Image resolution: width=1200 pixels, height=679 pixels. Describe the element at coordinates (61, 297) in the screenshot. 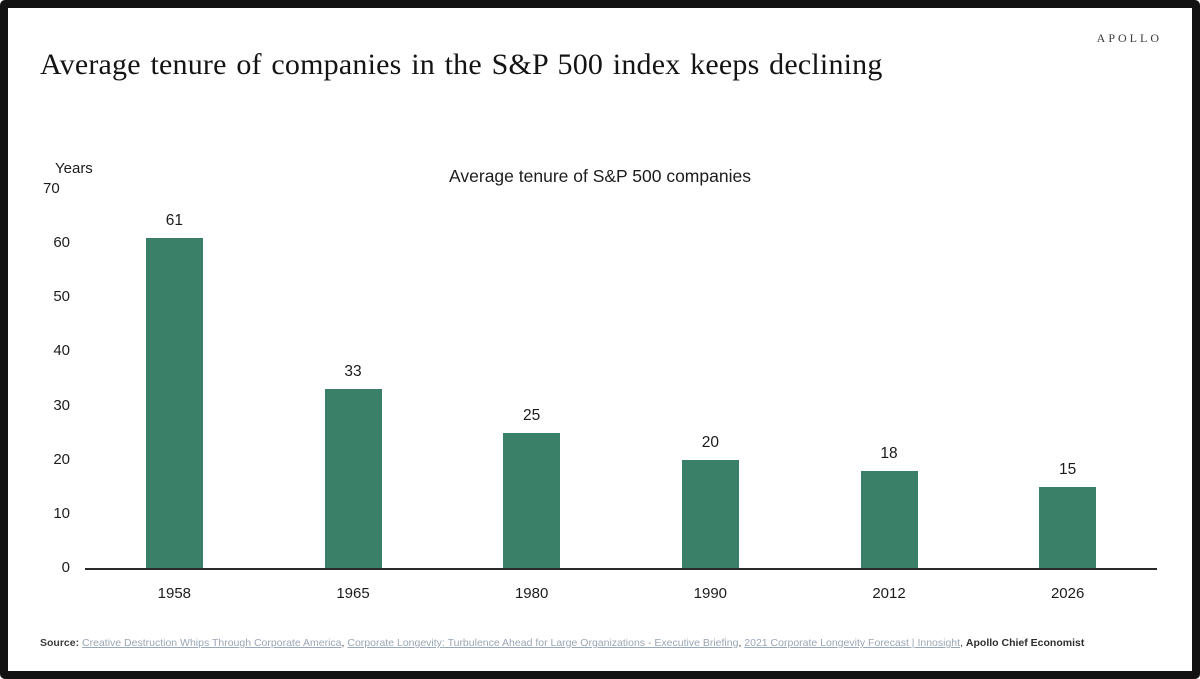

I see `y-tick-label: 50` at that location.